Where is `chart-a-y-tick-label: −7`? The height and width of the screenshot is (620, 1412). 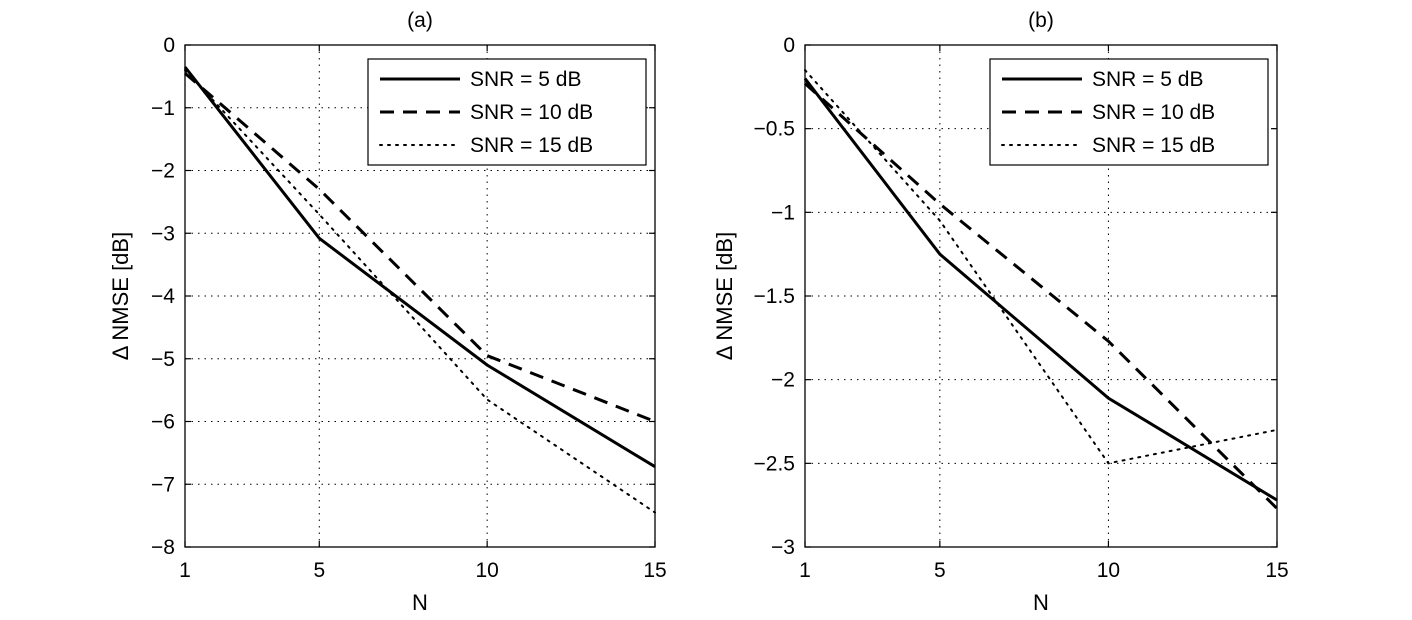 chart-a-y-tick-label: −7 is located at coordinates (163, 484).